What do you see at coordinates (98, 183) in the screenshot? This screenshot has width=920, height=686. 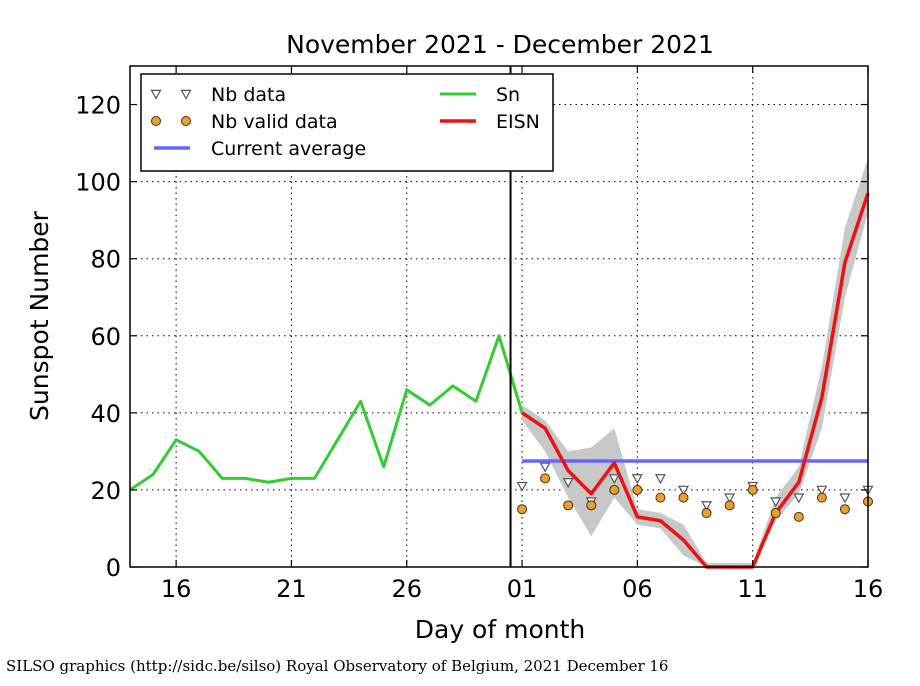 I see `y-tick-label: 100` at bounding box center [98, 183].